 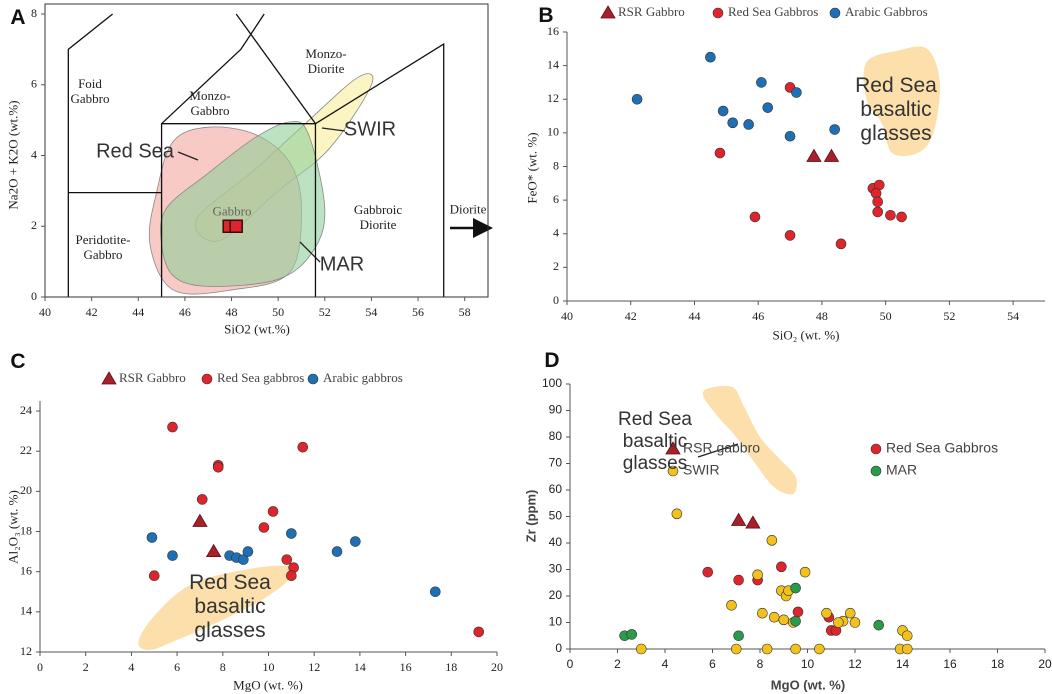 What do you see at coordinates (1013, 316) in the screenshot?
I see `x-tick-label: 54` at bounding box center [1013, 316].